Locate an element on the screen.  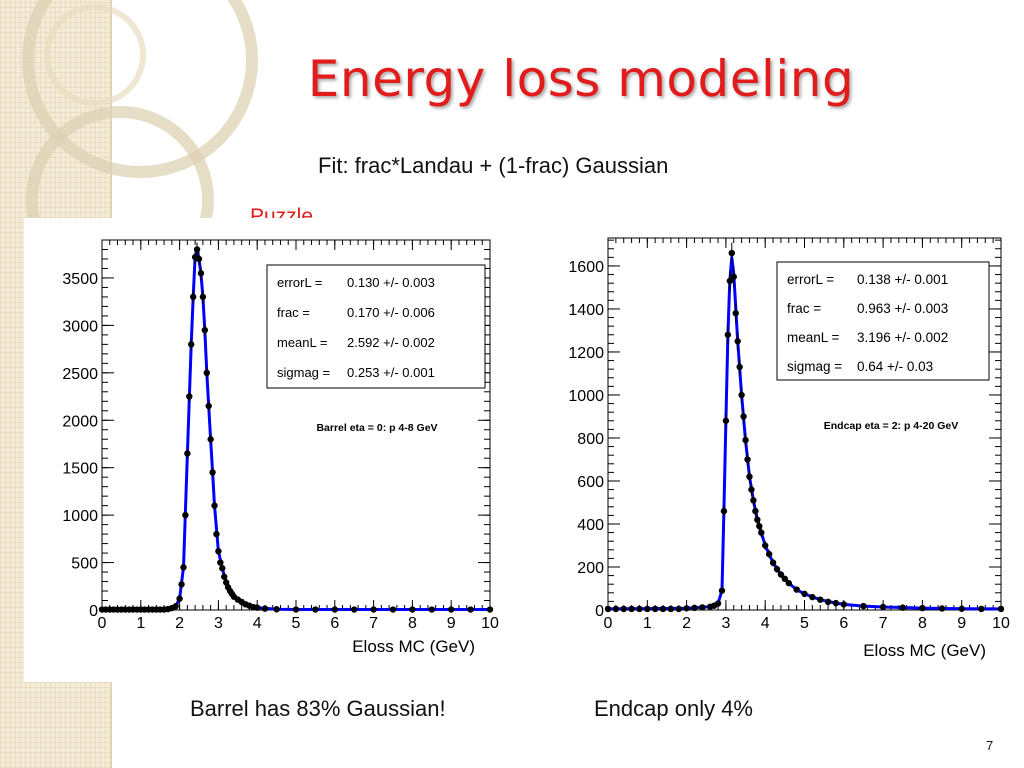
fit-formula-subtitle: Fit: frac*Landau + (1-frac) Gaussian is located at coordinates (493, 165).